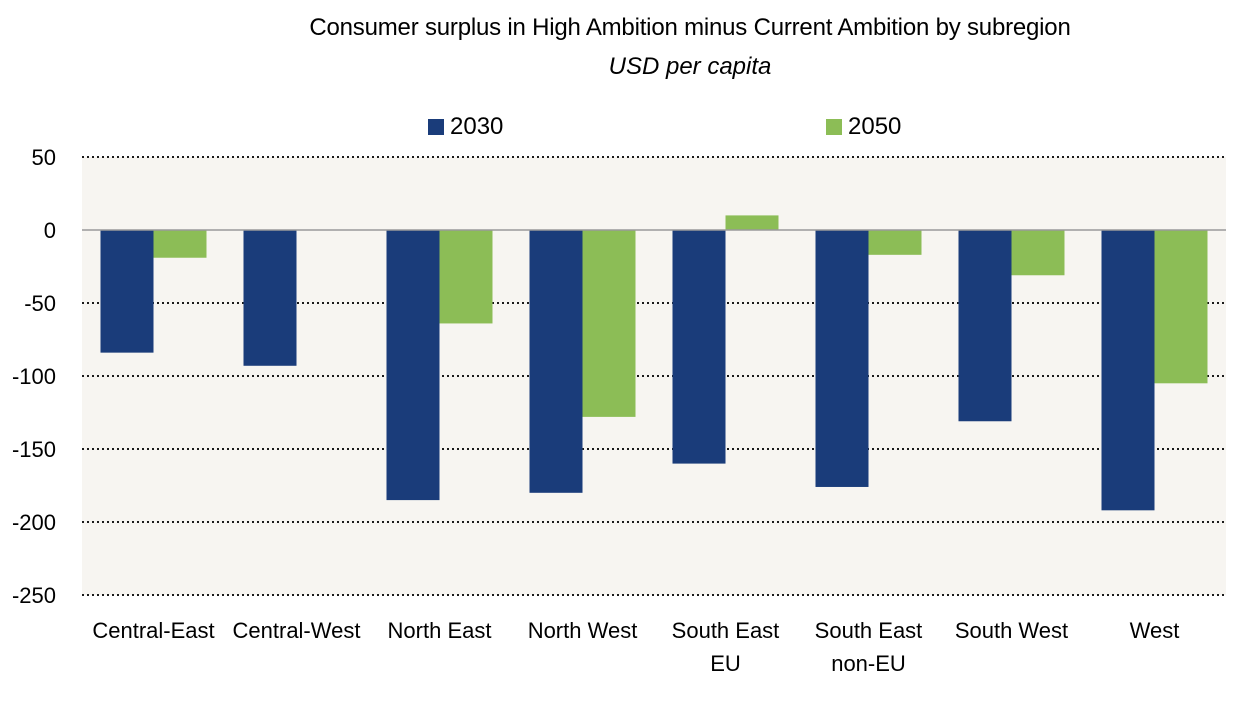  I want to click on x-category-label: Central-West, so click(297, 630).